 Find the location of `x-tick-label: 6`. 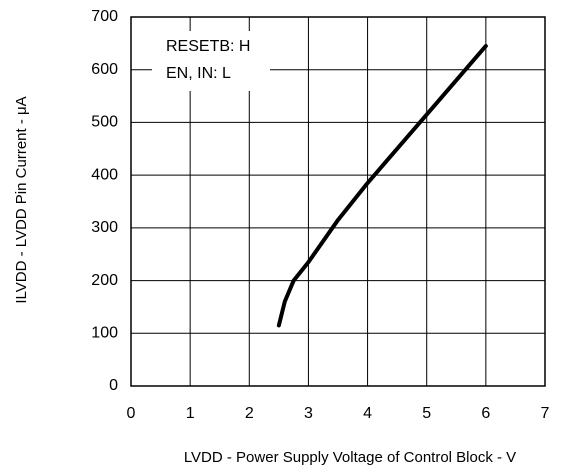

x-tick-label: 6 is located at coordinates (485, 413).